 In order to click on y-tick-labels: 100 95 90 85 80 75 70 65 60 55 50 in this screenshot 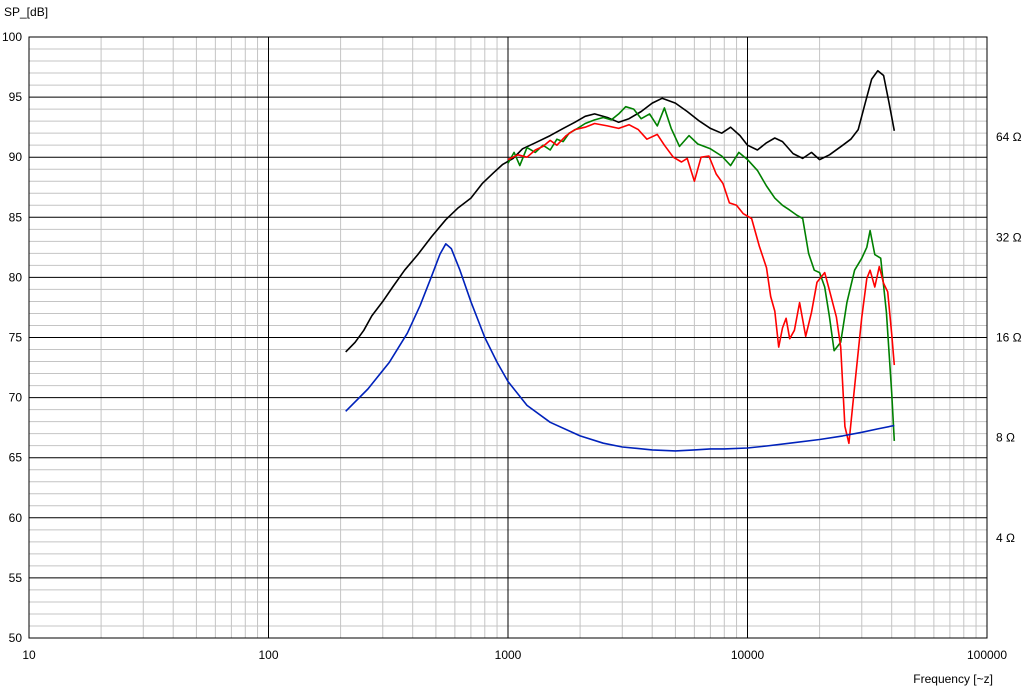, I will do `click(12, 337)`.